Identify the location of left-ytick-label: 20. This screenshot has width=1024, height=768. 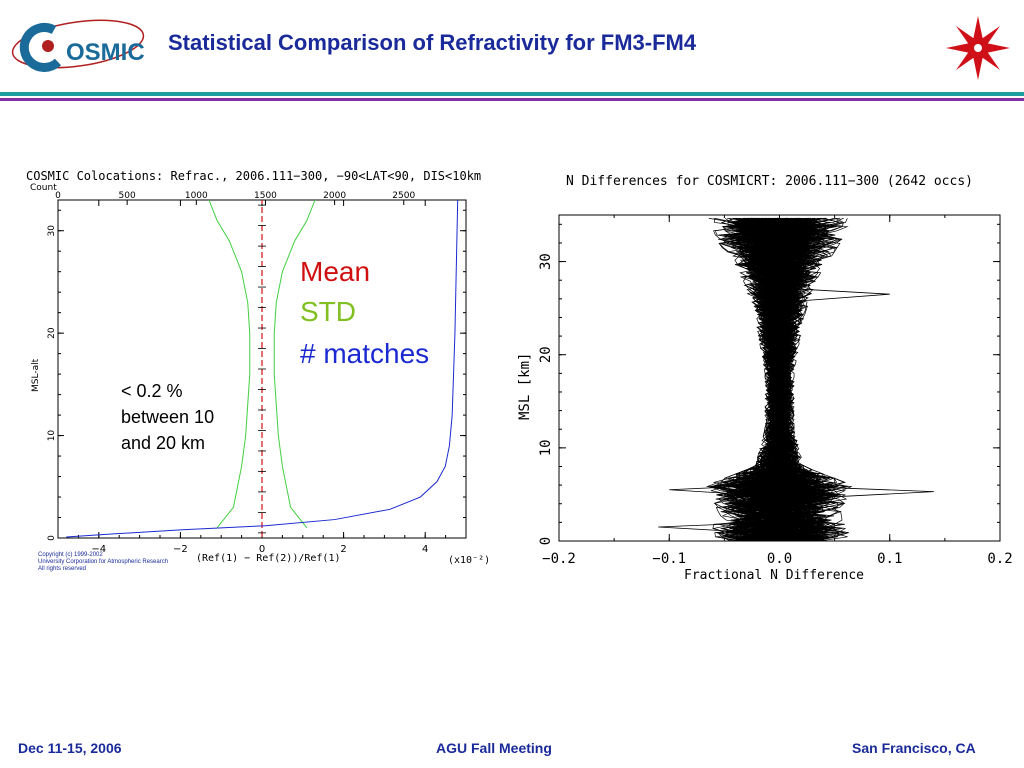
(52, 333).